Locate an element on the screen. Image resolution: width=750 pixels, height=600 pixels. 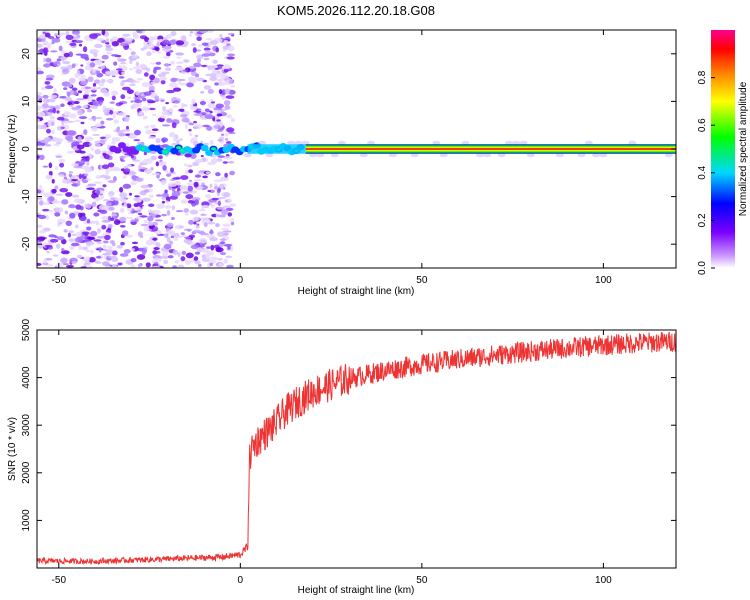
snr-y-tick-label: 1000 is located at coordinates (26, 520).